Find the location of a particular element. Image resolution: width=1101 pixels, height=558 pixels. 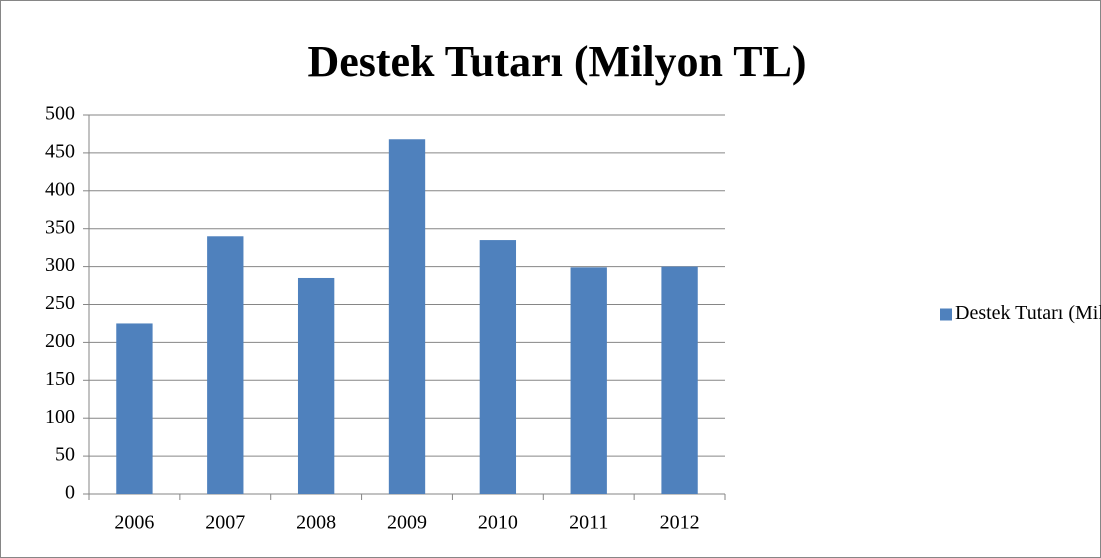

y-tick-label: 150 is located at coordinates (60, 379).